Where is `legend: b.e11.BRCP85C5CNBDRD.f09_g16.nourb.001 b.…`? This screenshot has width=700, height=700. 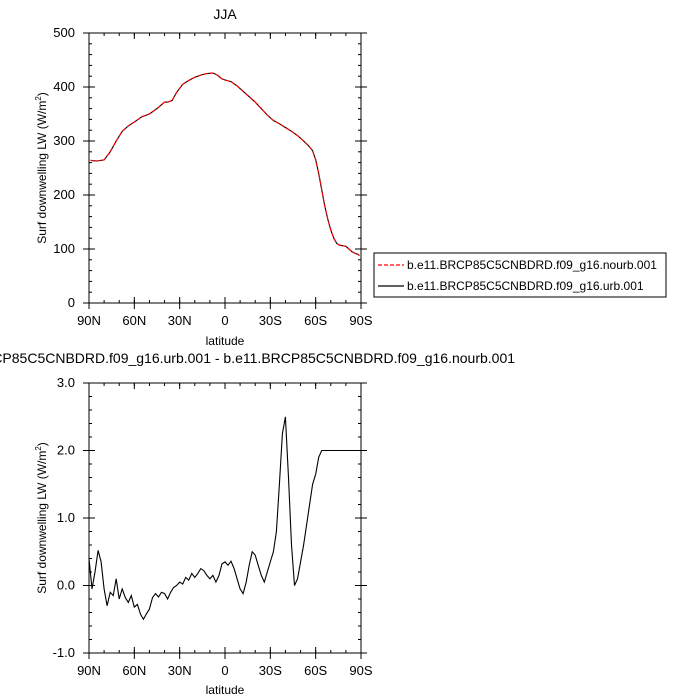
legend: b.e11.BRCP85C5CNBDRD.f09_g16.nourb.001 b.… is located at coordinates (520, 275).